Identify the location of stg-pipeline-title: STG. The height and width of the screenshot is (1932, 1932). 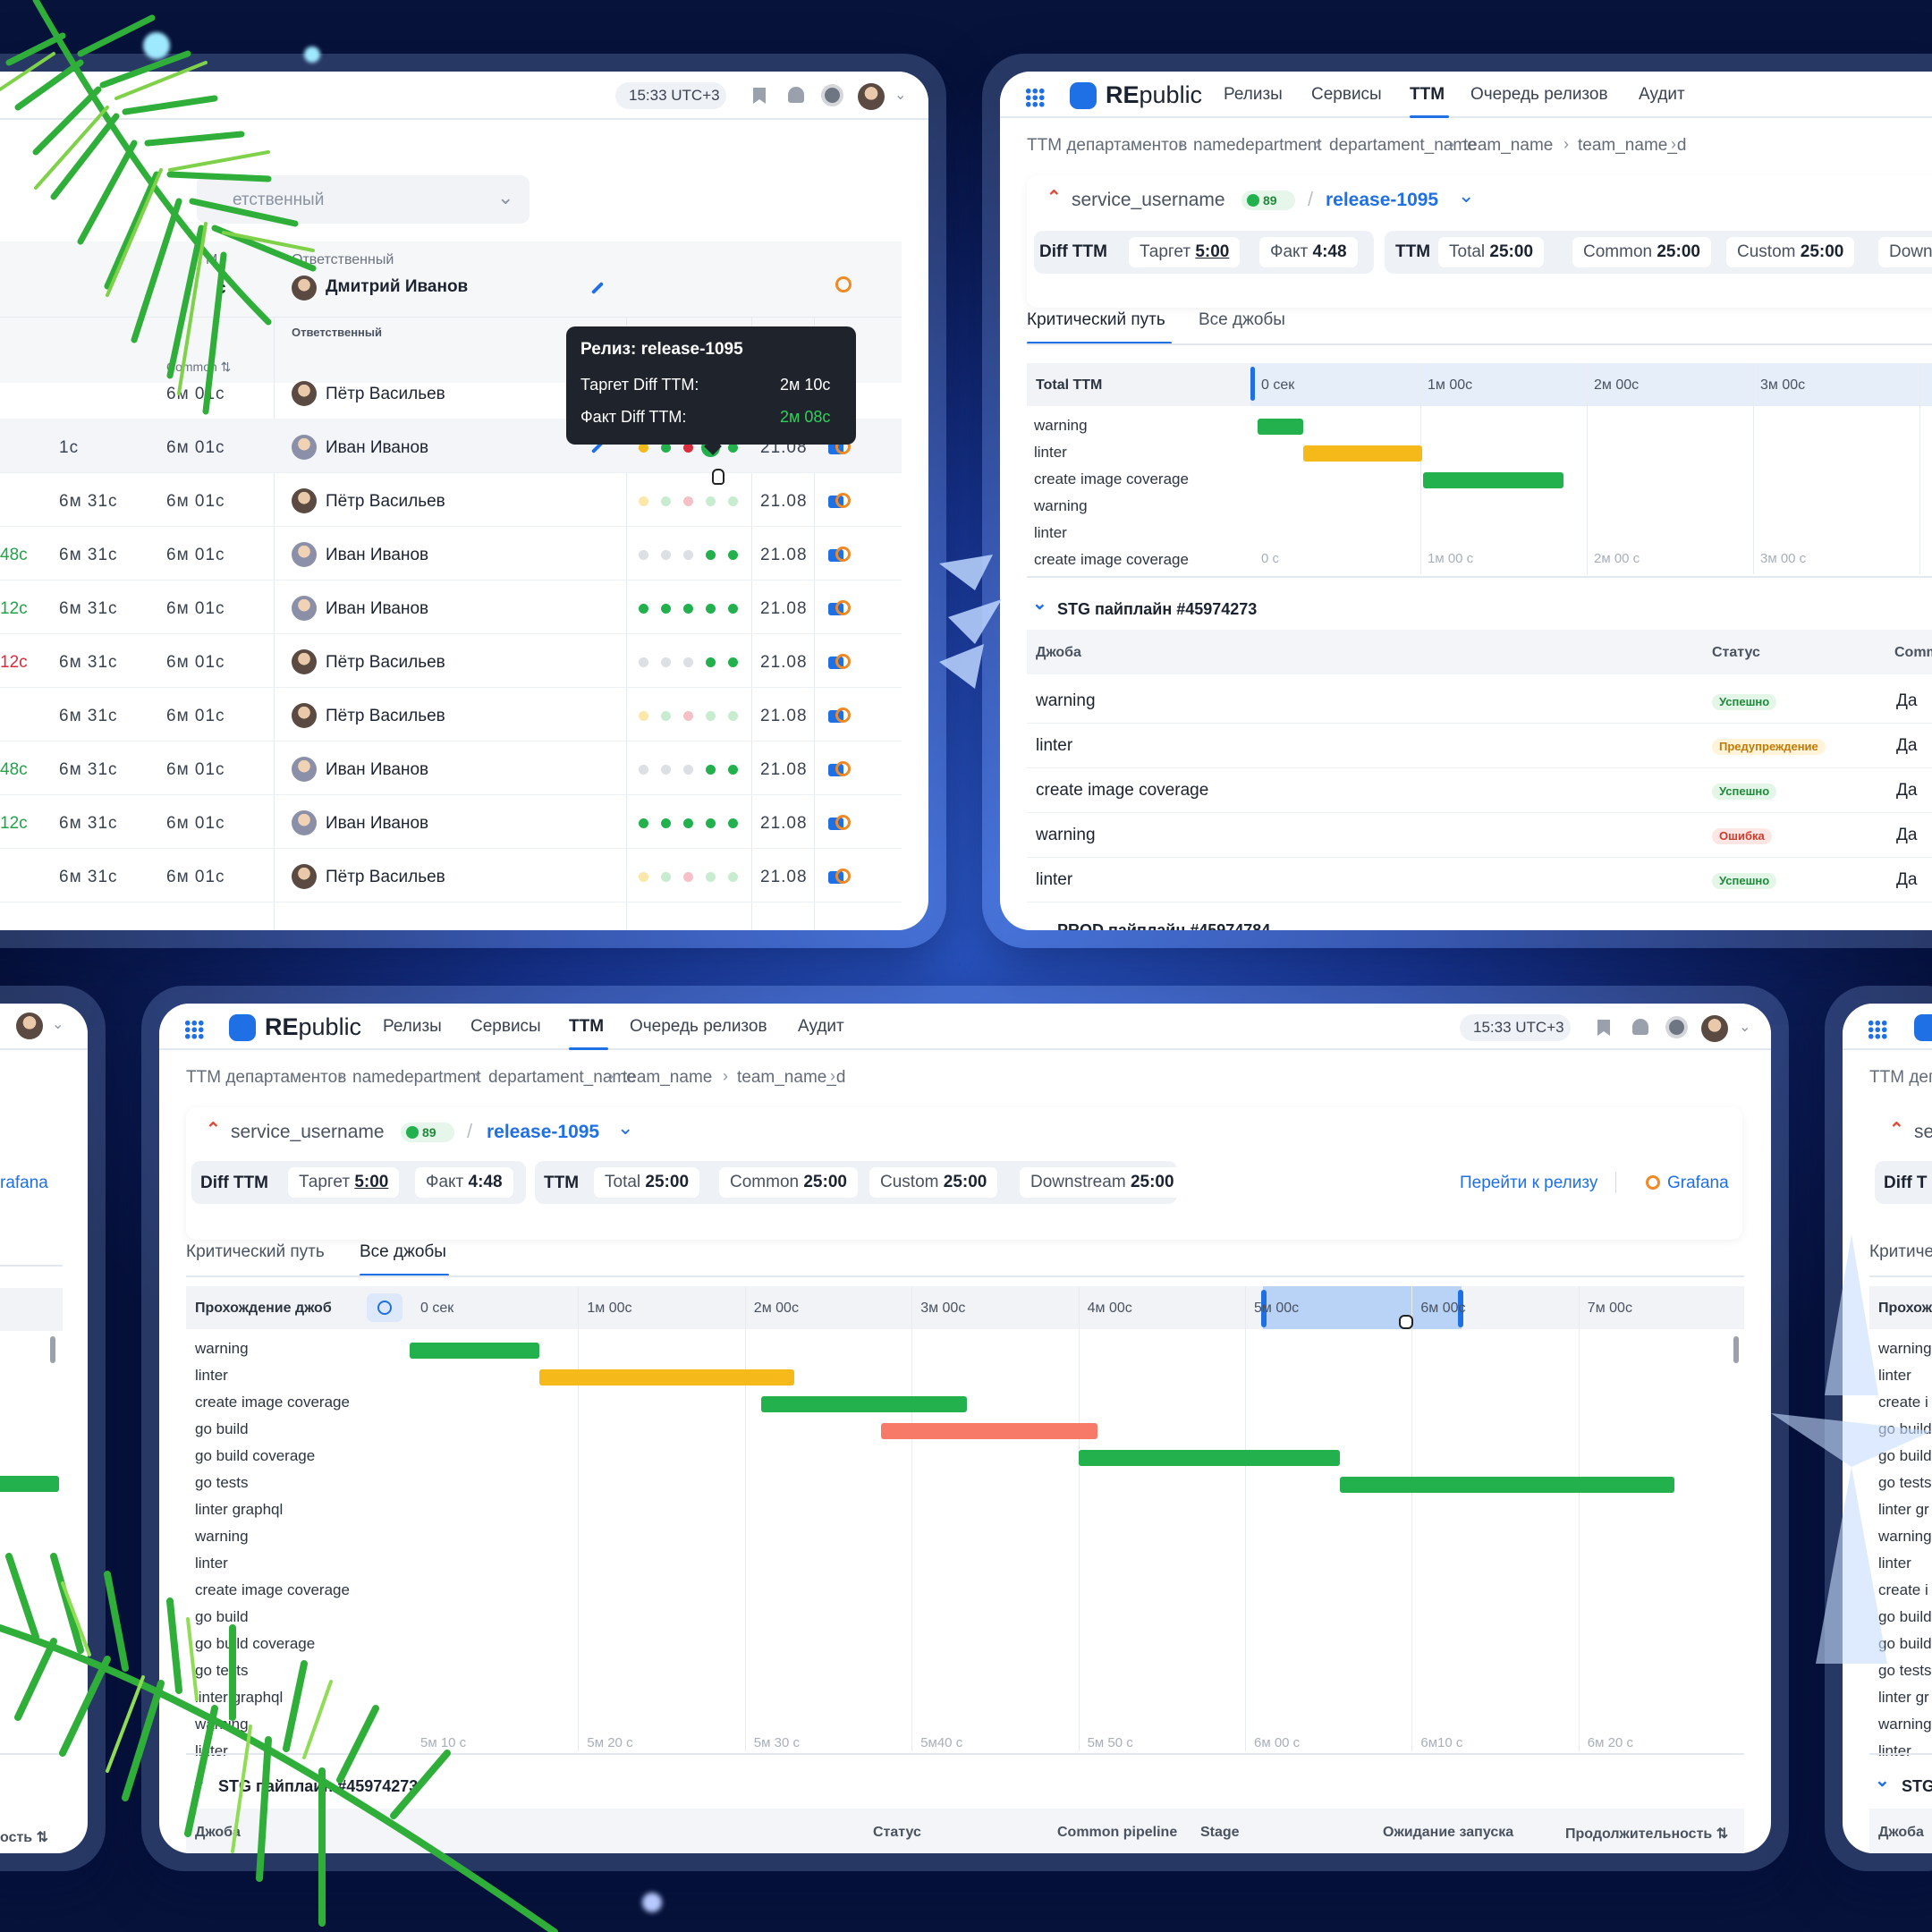
(1917, 1786).